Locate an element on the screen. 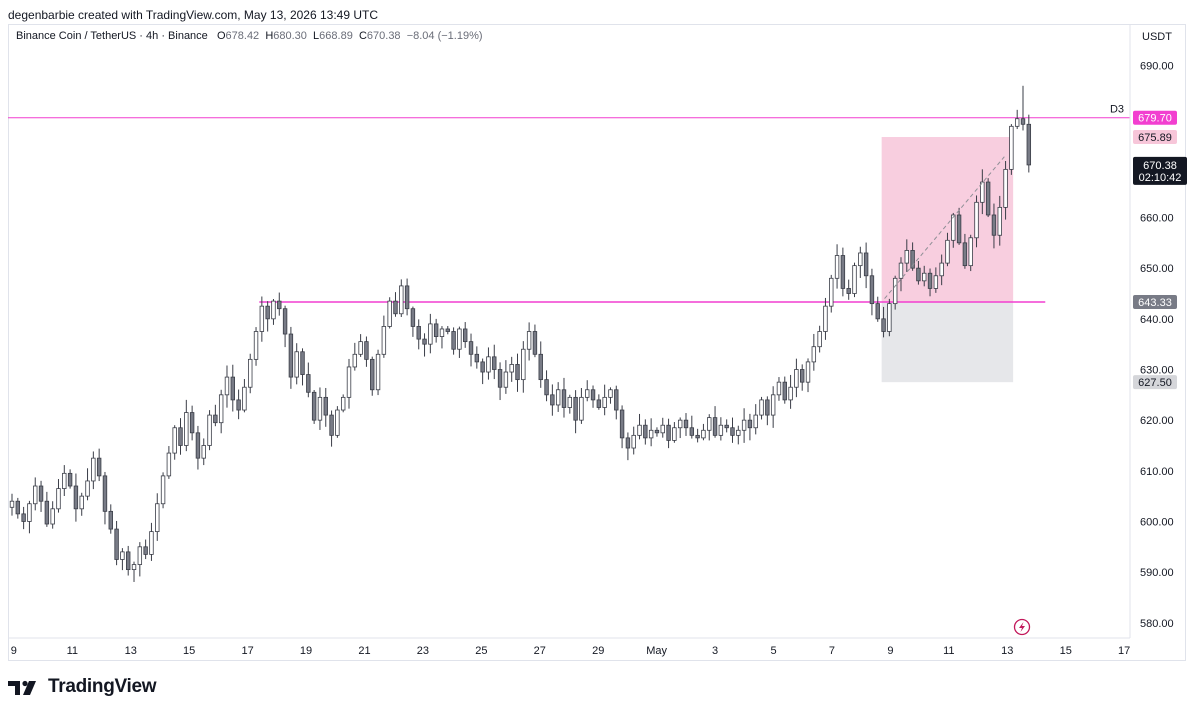 This screenshot has height=712, width=1200. y-tick-label: 690.00 is located at coordinates (1157, 67).